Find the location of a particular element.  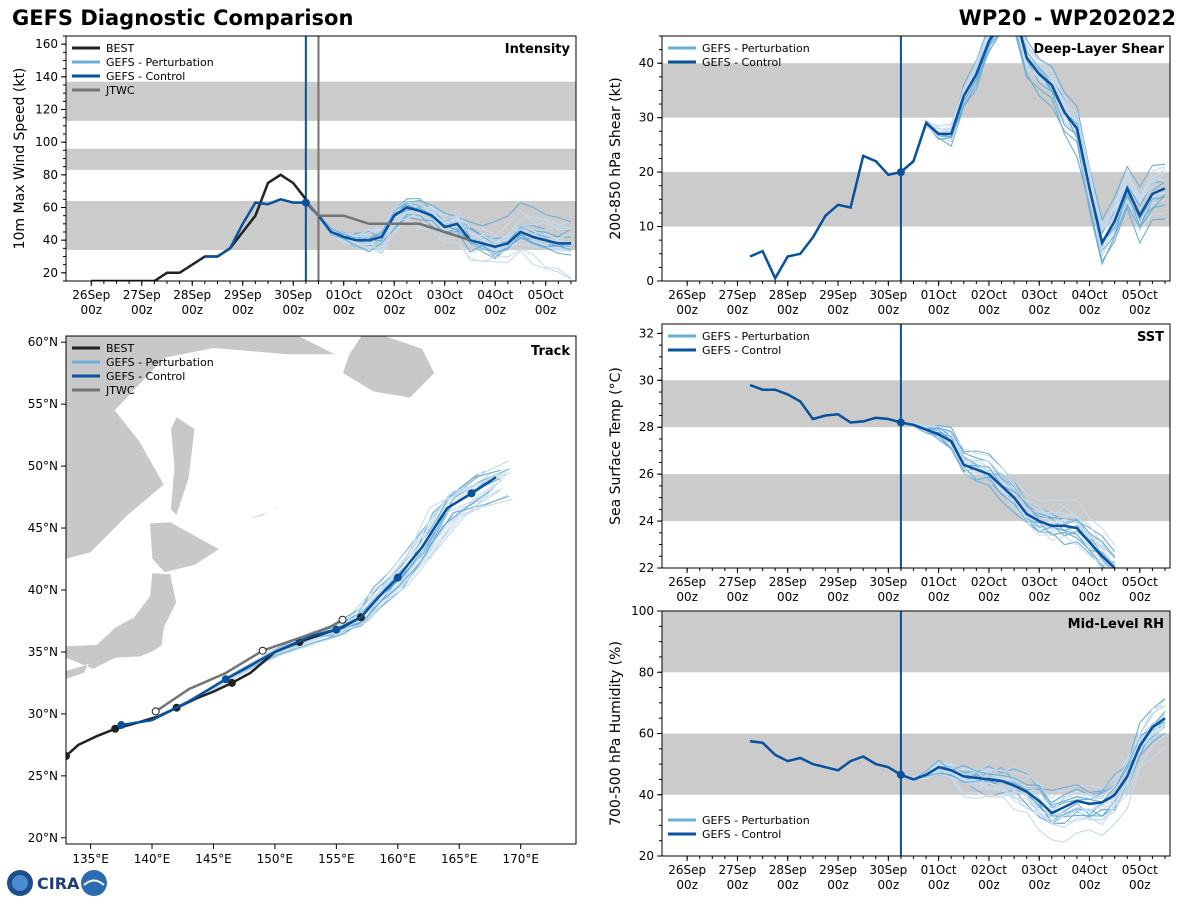

land-shikoku is located at coordinates (77, 671).